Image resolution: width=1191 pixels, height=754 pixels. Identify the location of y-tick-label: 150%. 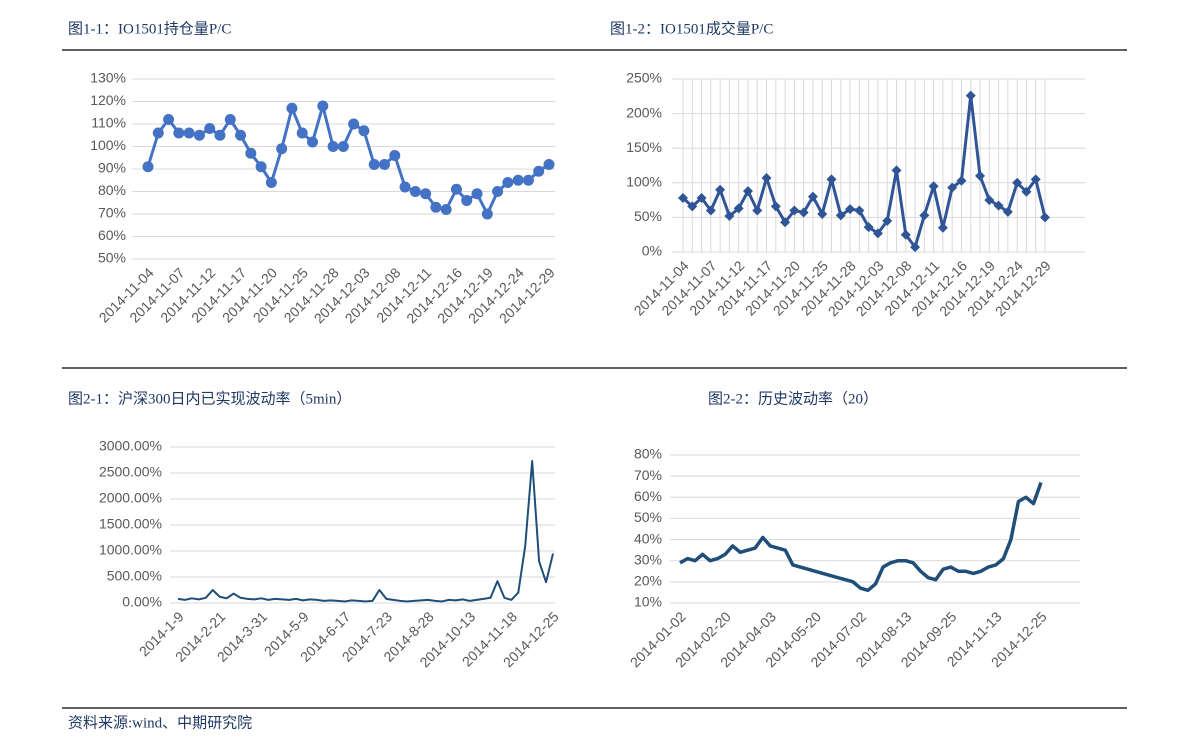
(644, 147).